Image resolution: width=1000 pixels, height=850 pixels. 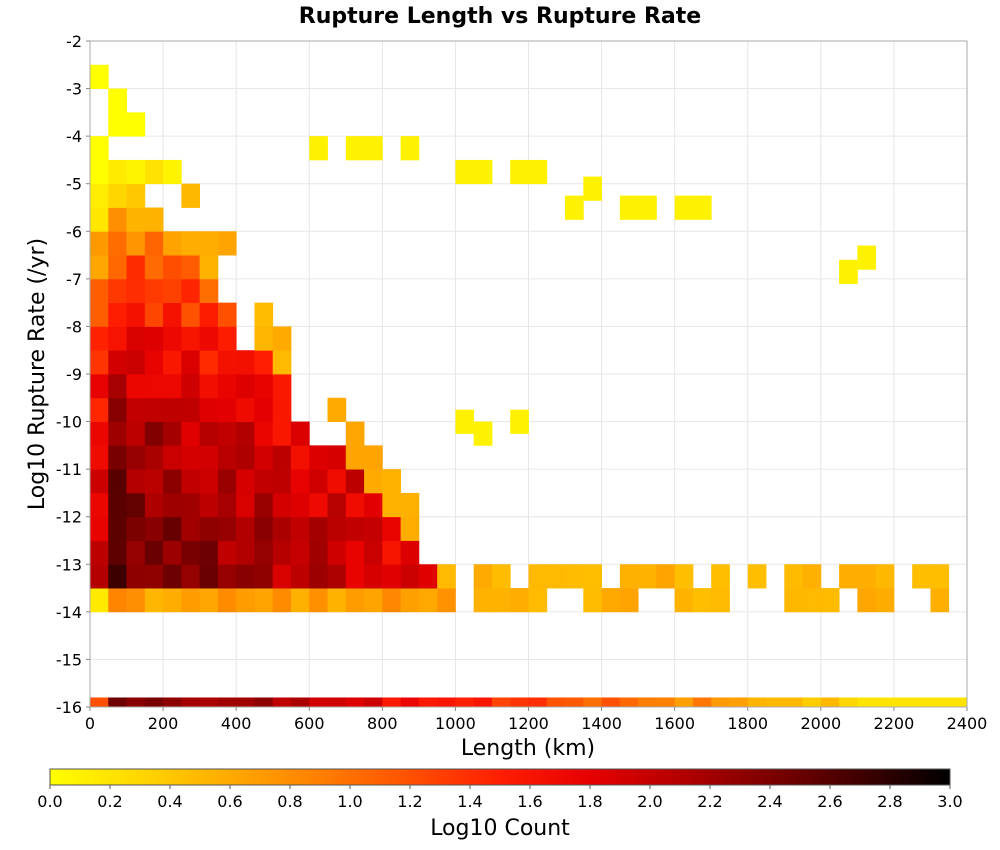 What do you see at coordinates (500, 16) in the screenshot?
I see `chart-title: Rupture Length vs Rupture Rate` at bounding box center [500, 16].